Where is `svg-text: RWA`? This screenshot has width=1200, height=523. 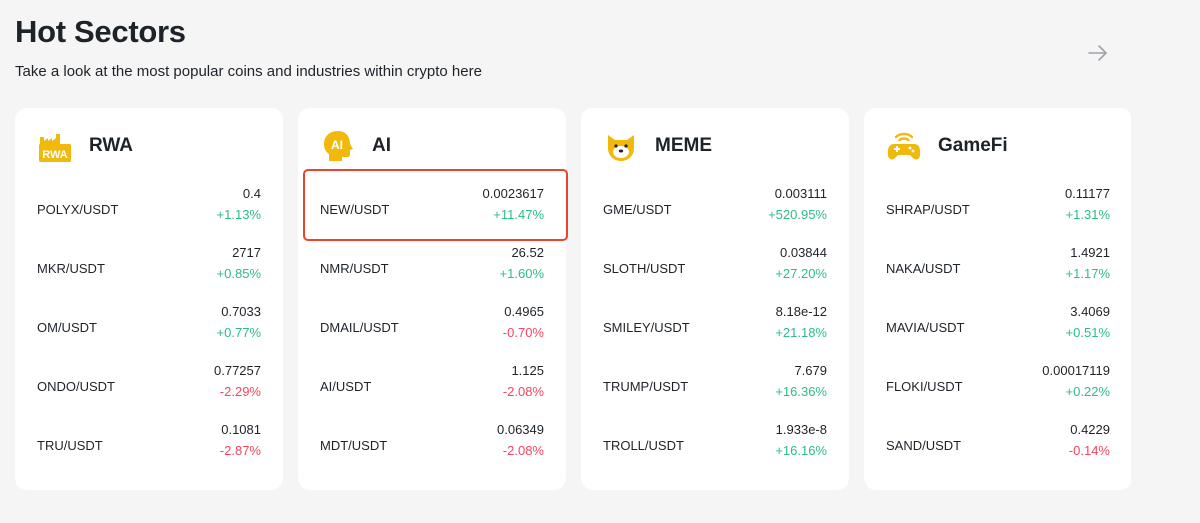 svg-text: RWA is located at coordinates (55, 155).